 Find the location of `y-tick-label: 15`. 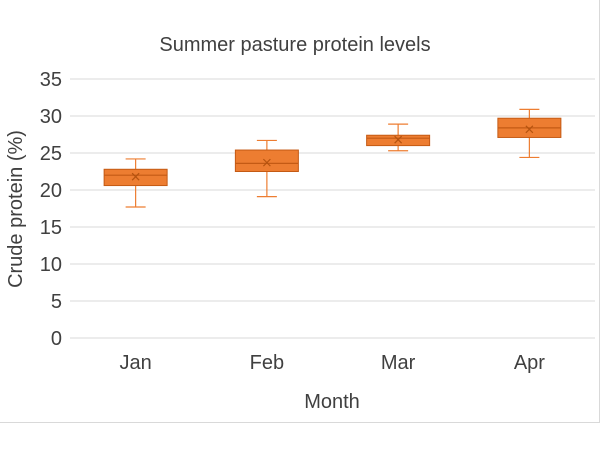

y-tick-label: 15 is located at coordinates (51, 228).